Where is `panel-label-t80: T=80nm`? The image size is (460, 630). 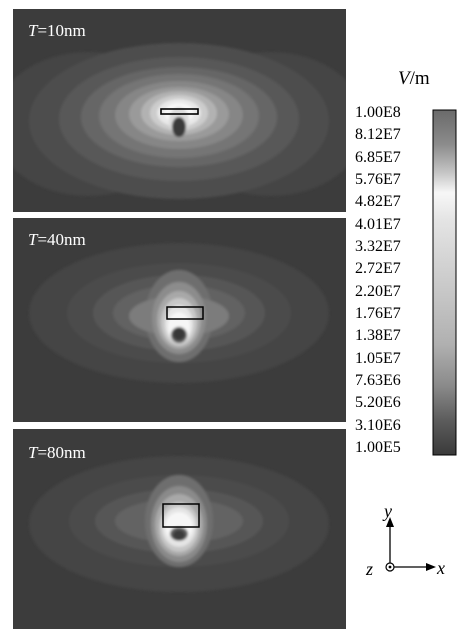
panel-label-t80: T=80nm is located at coordinates (57, 452).